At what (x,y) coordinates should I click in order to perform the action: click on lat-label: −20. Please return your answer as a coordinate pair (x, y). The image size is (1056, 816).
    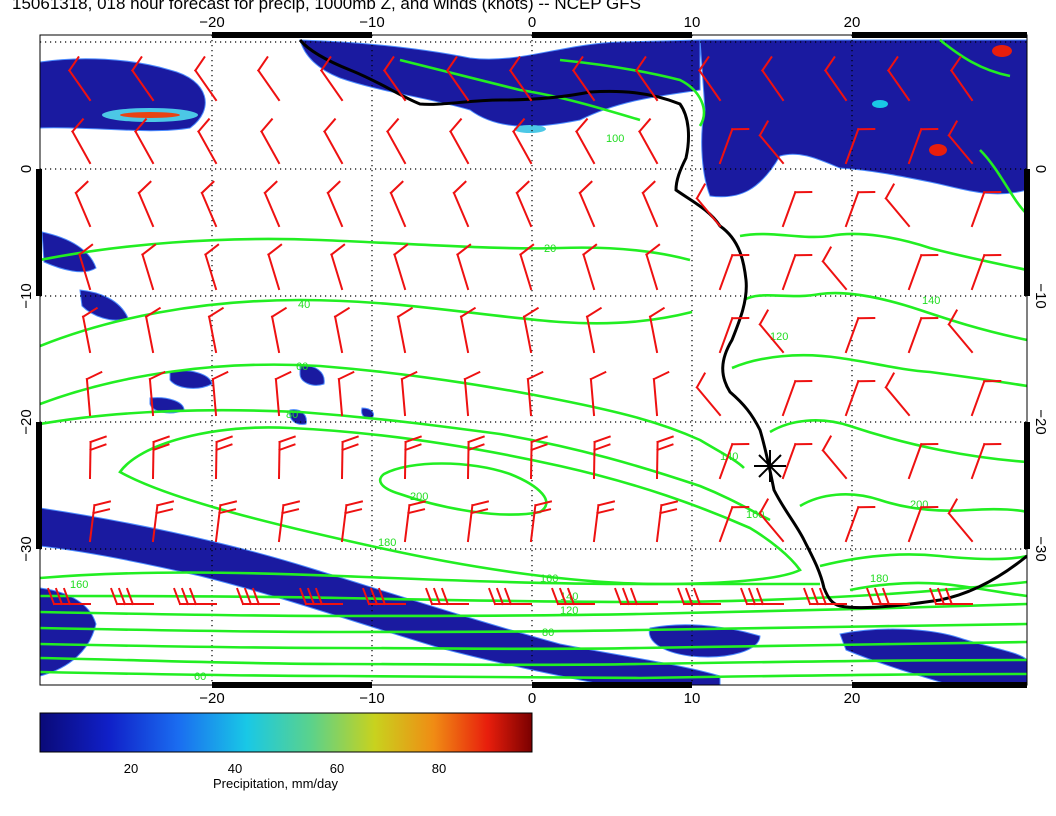
    Looking at the image, I should click on (1040, 421).